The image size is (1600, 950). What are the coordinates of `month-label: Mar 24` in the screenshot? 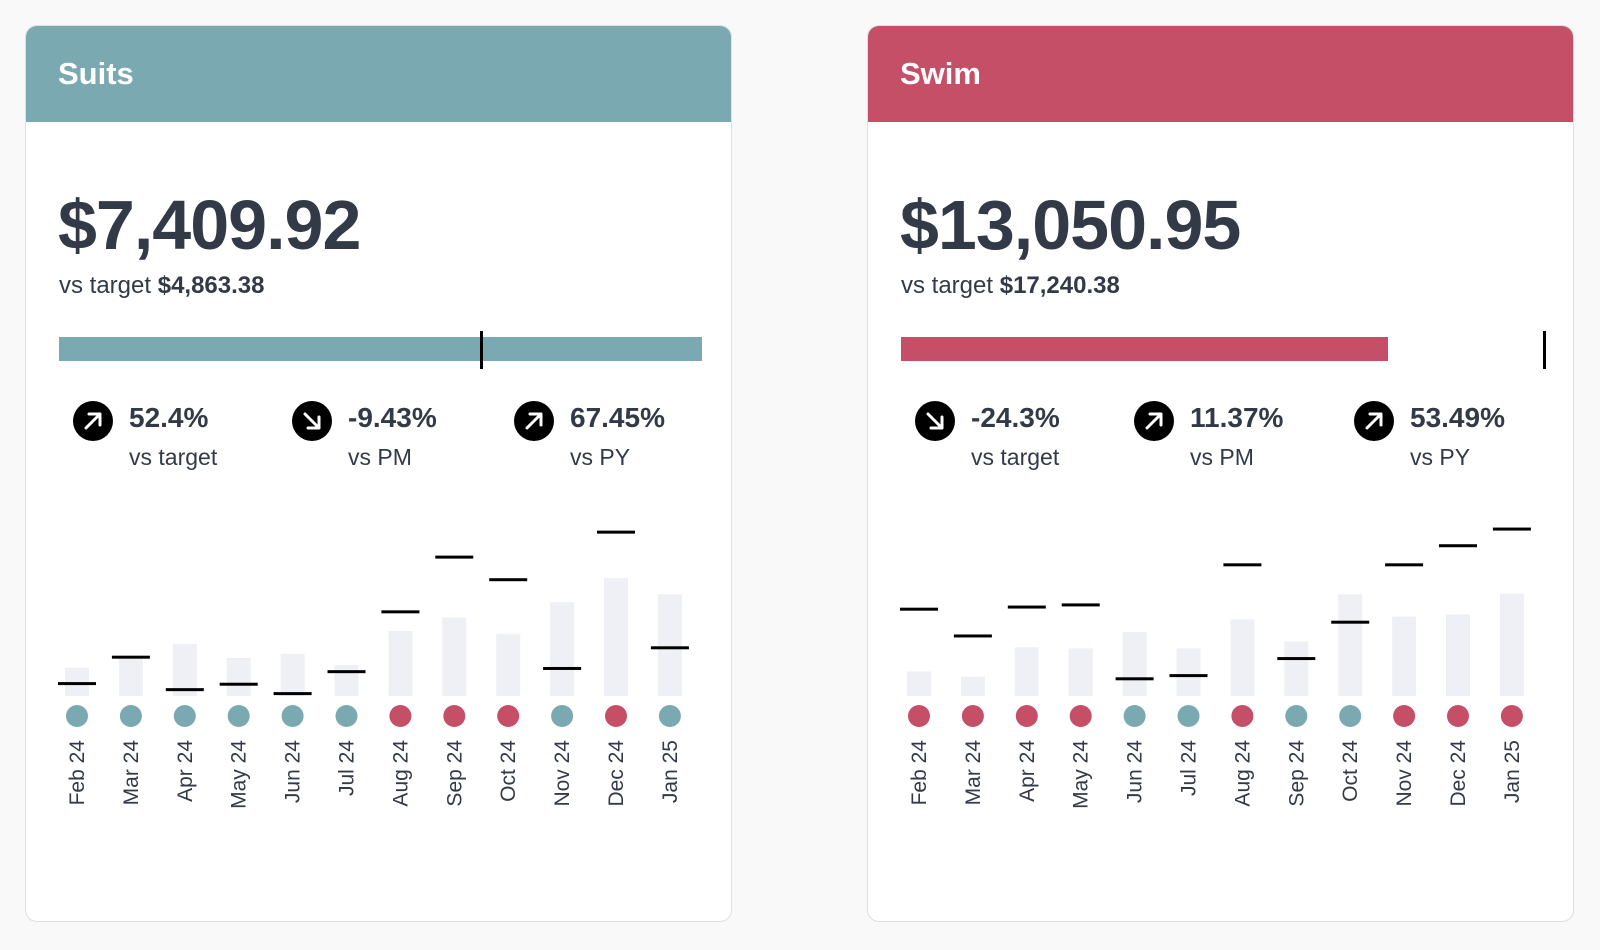 It's located at (131, 773).